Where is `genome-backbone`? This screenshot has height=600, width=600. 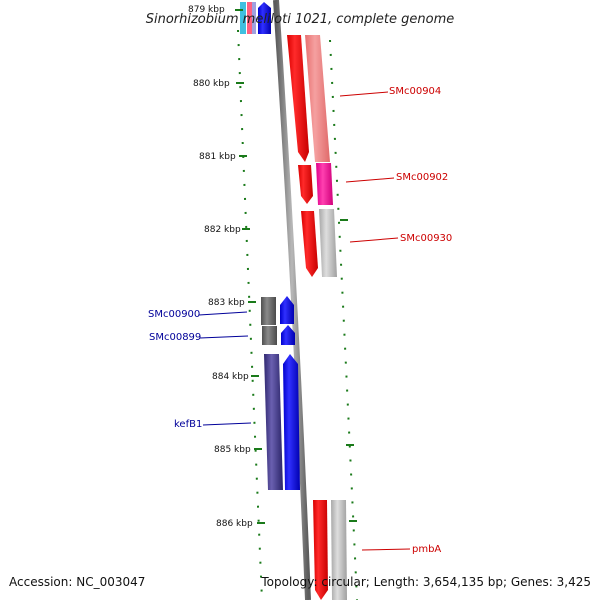
genome-backbone is located at coordinates (292, 300).